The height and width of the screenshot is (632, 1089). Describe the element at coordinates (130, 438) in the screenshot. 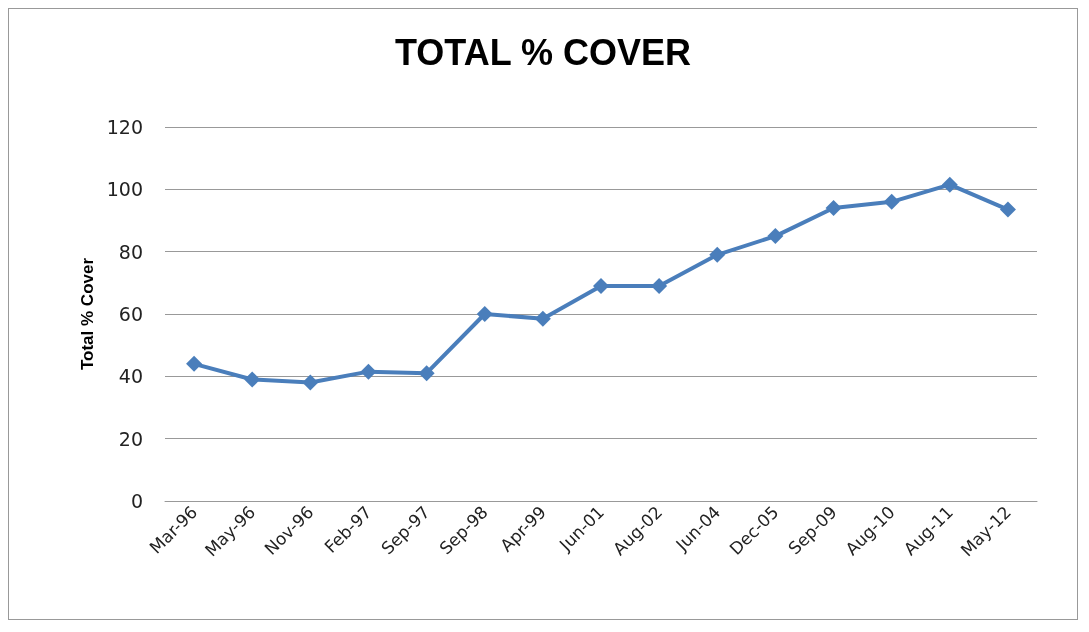

I see `y-tick-label: 20` at that location.